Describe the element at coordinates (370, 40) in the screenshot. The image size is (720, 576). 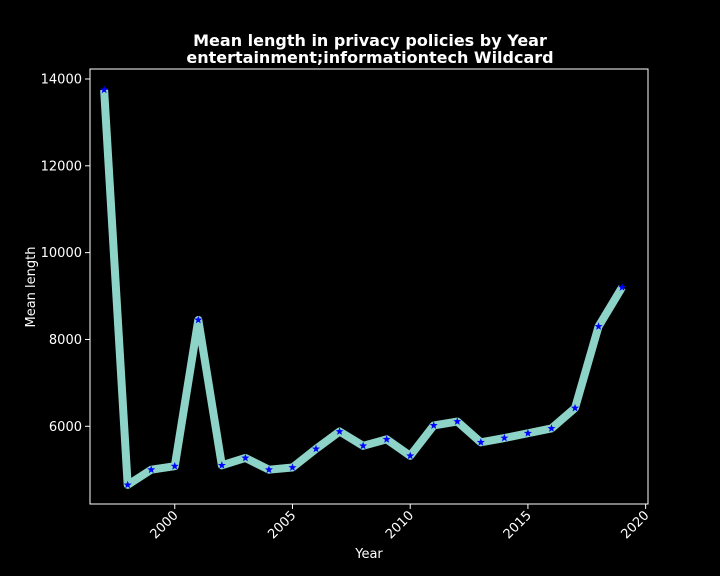
I see `chart-title-line-1: Mean length in privacy policies by Year` at that location.